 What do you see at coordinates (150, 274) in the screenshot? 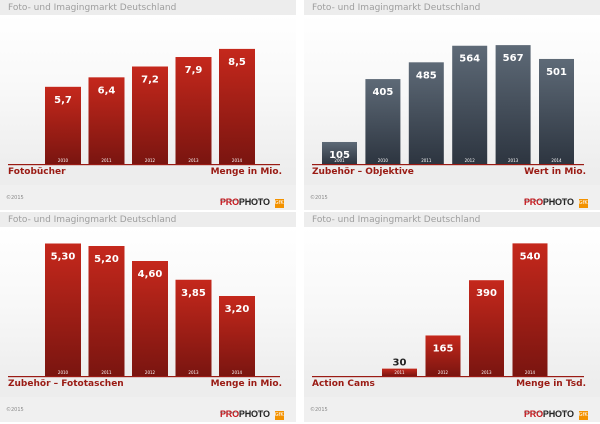
I see `bar-value-label: 4,60` at bounding box center [150, 274].